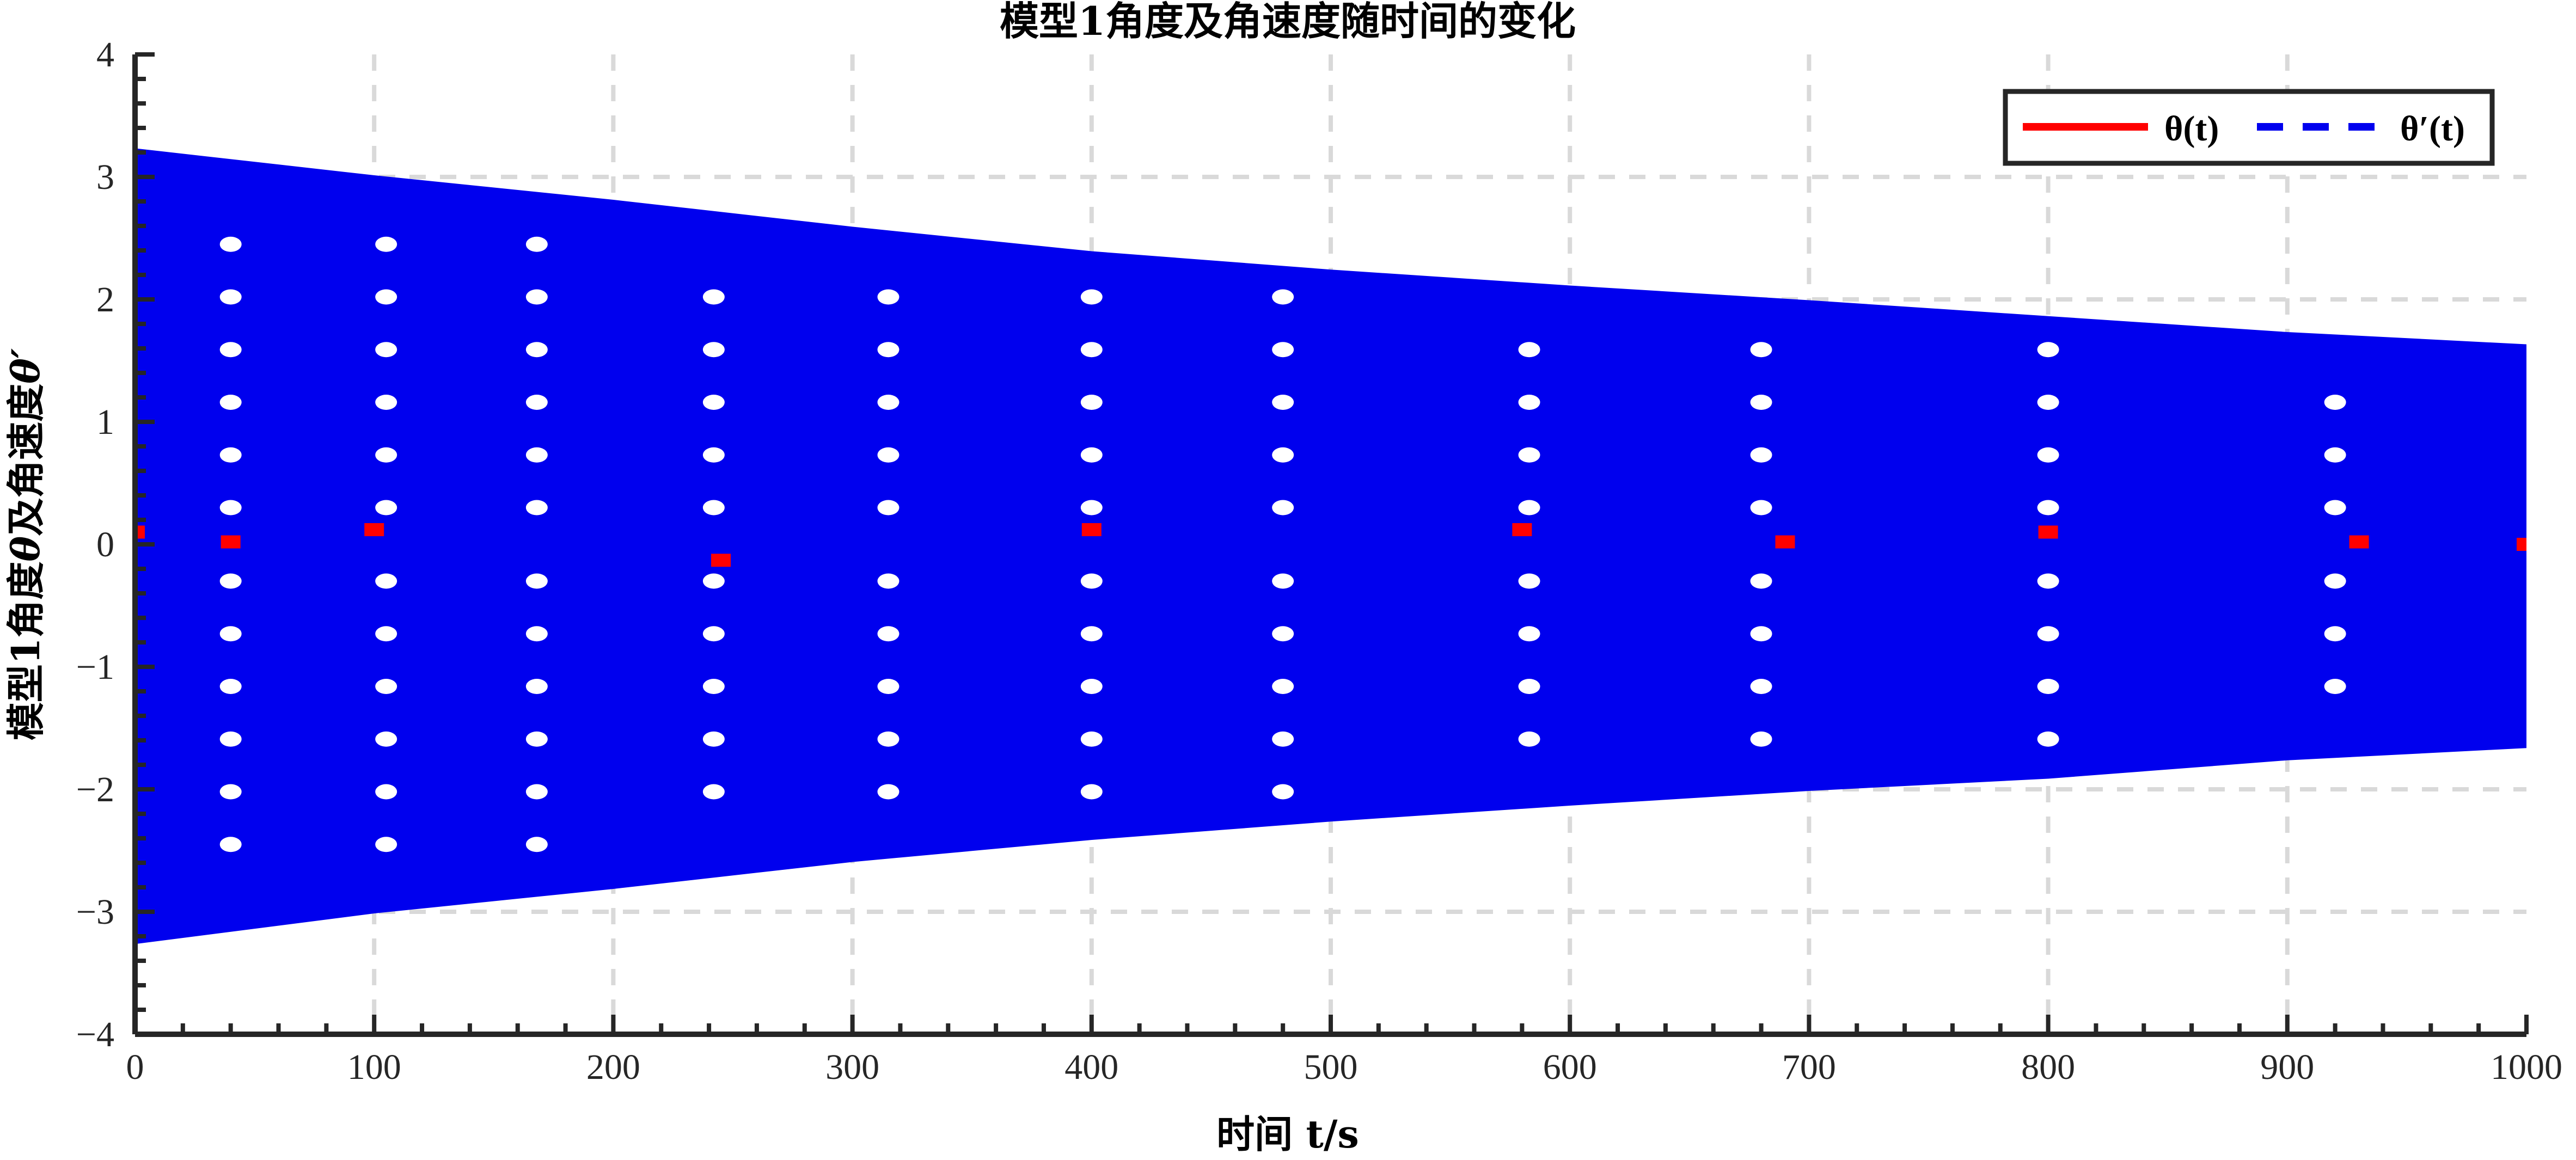  What do you see at coordinates (1809, 1067) in the screenshot?
I see `x-tick-label: 700` at bounding box center [1809, 1067].